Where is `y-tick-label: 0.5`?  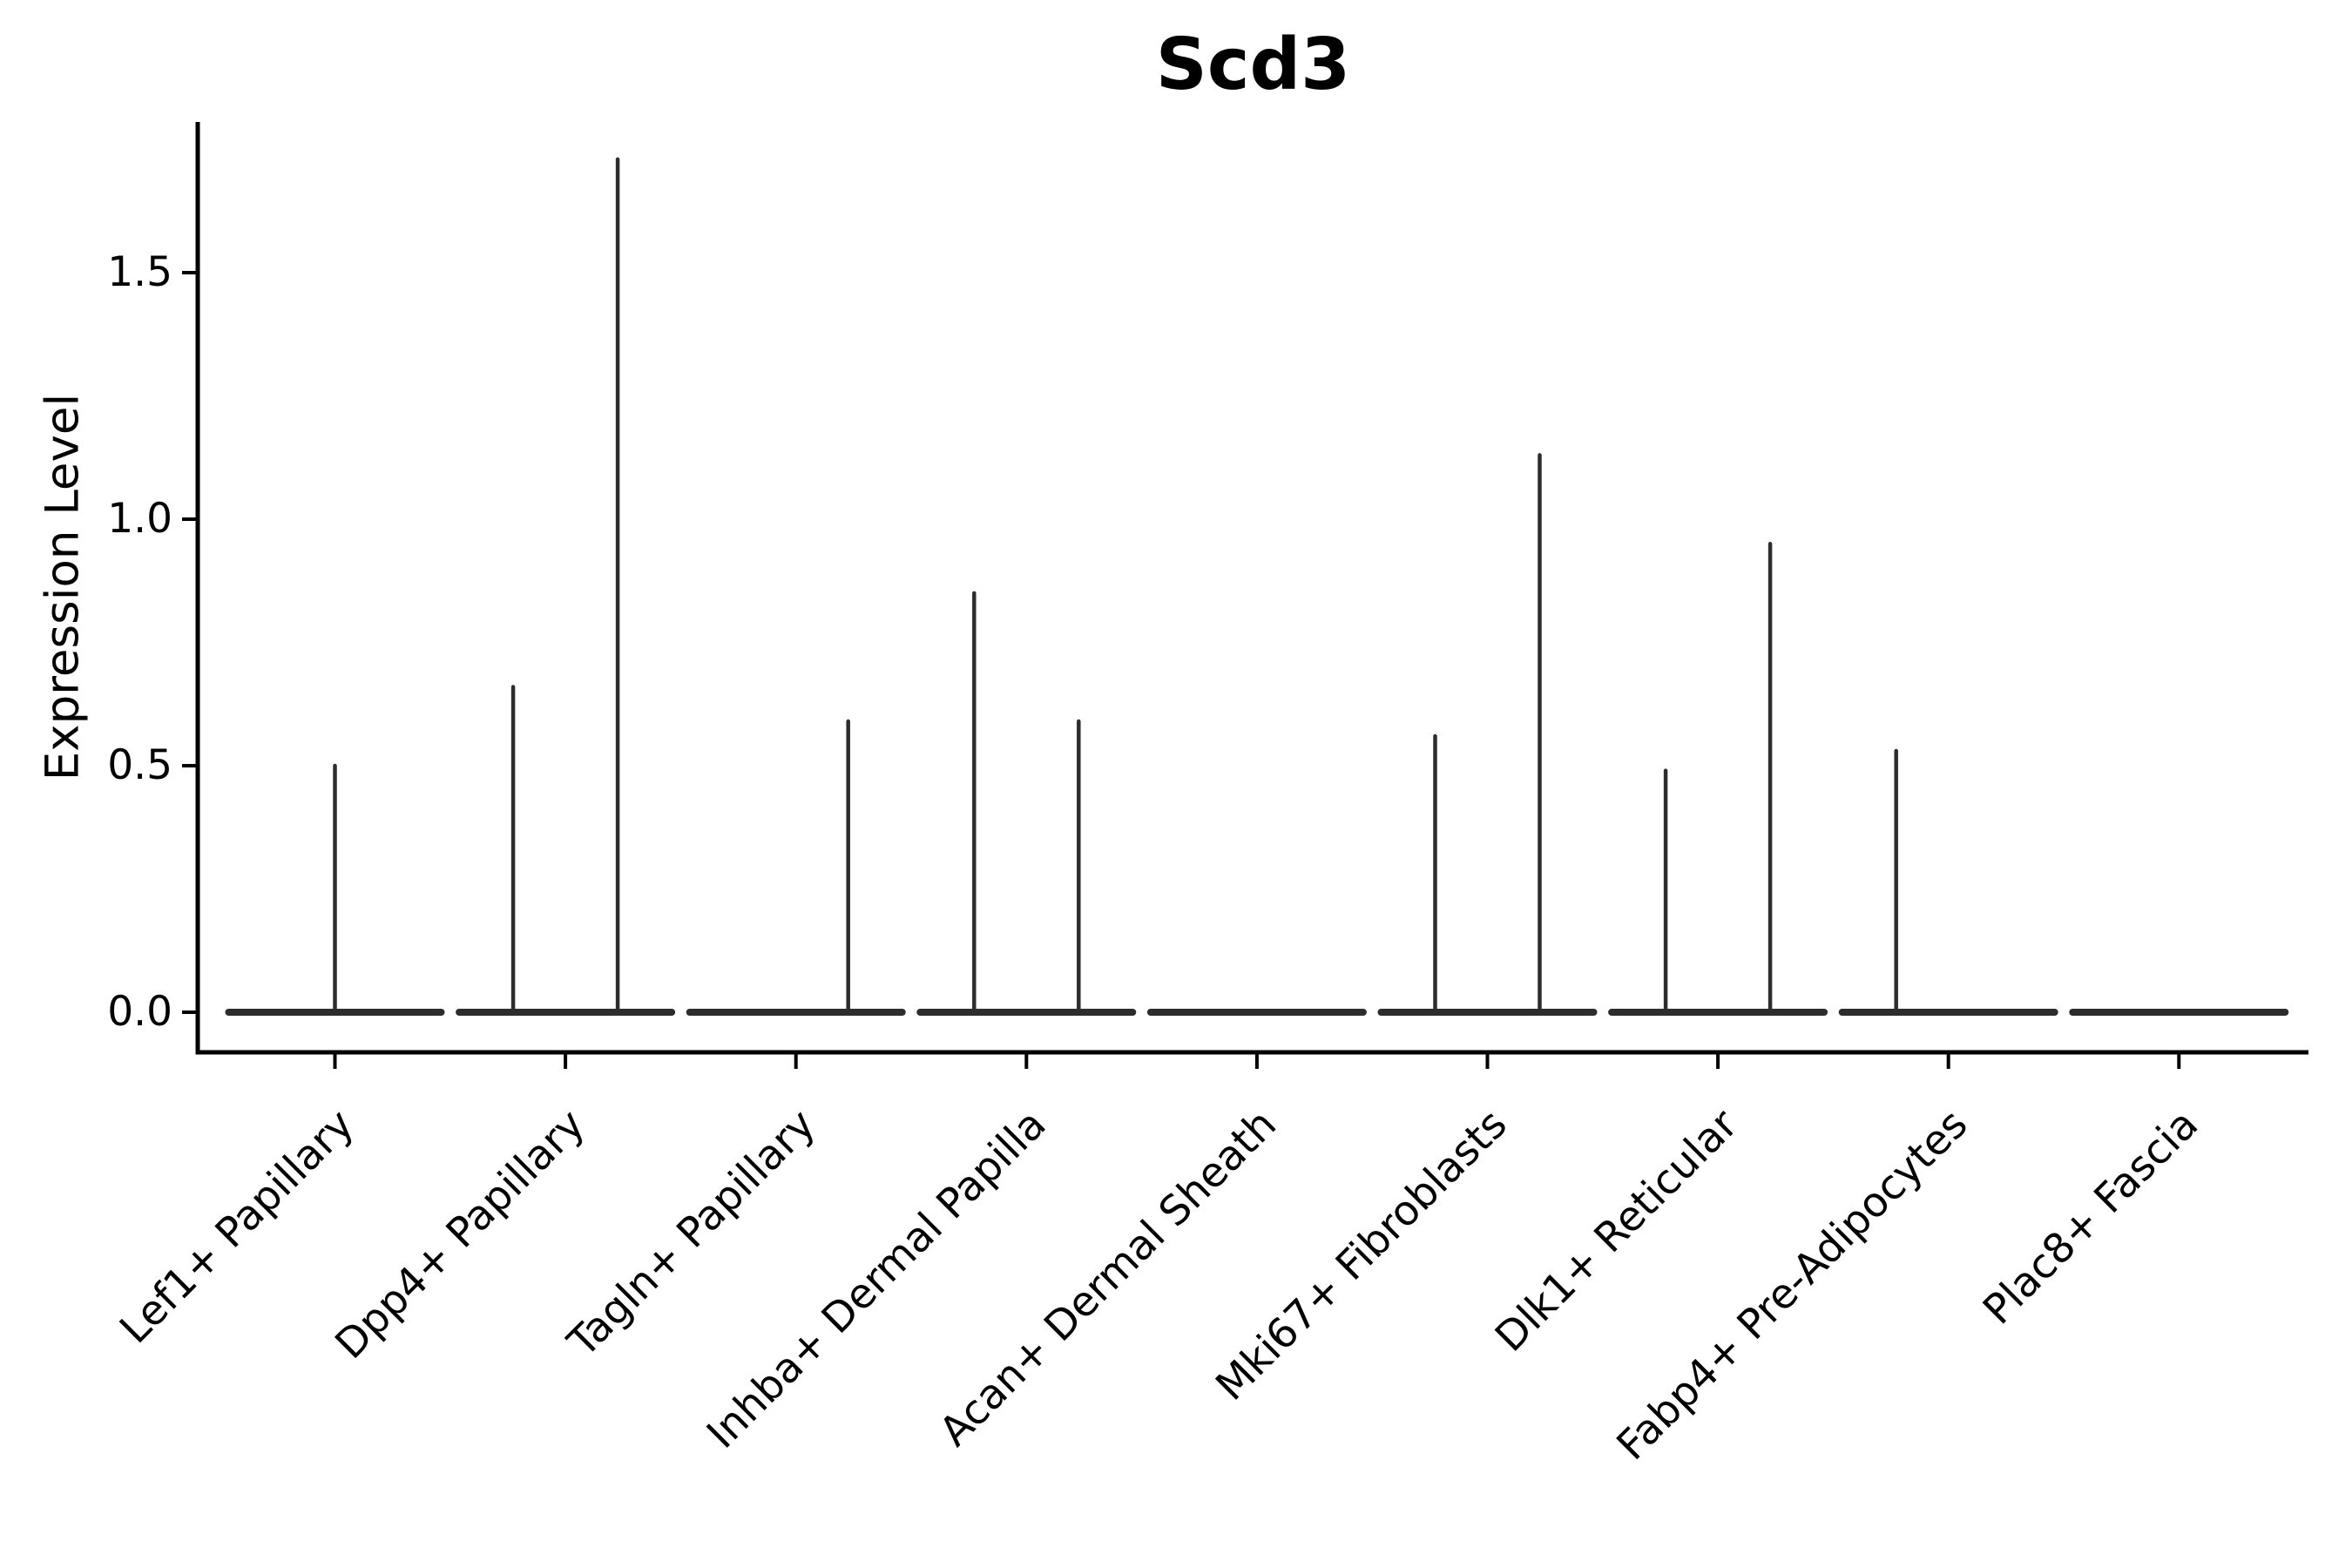
y-tick-label: 0.5 is located at coordinates (139, 765).